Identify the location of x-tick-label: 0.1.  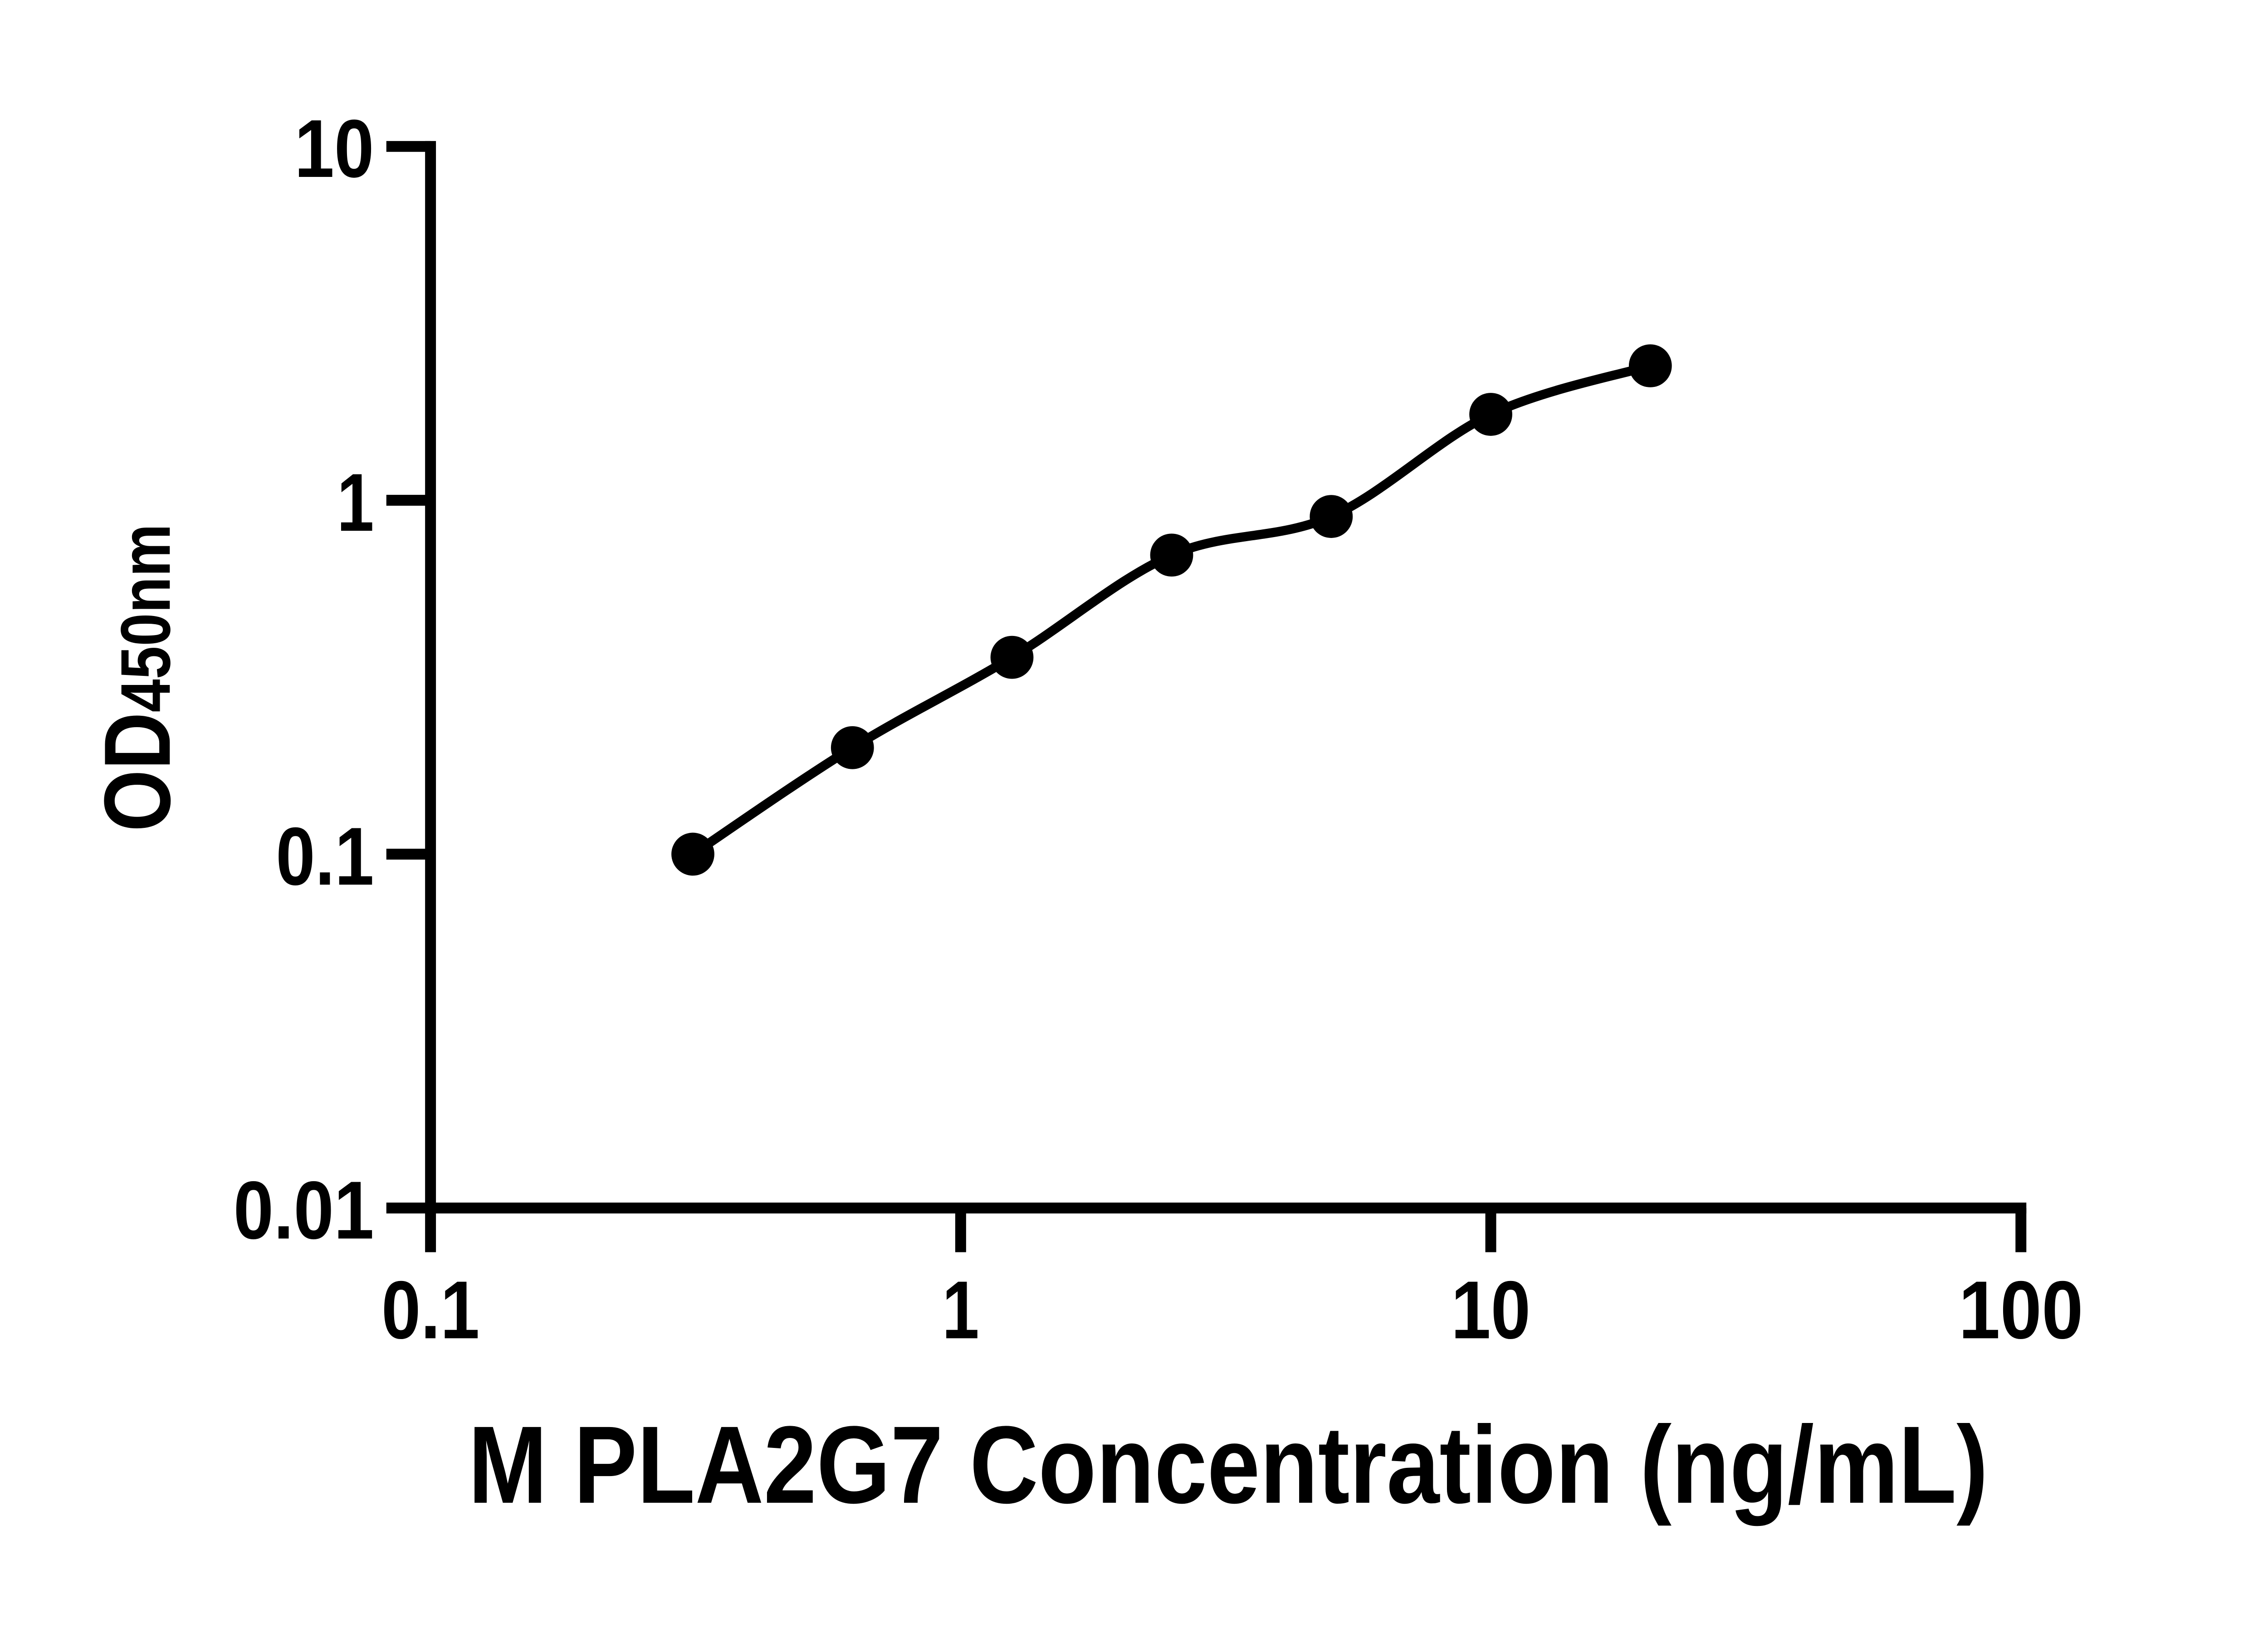
(430, 1310).